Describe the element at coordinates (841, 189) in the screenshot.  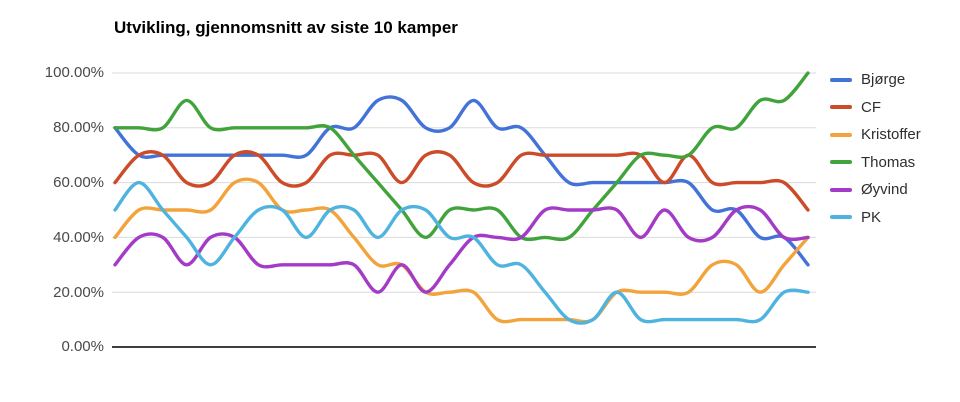
I see `legend-swatch-oyvind` at that location.